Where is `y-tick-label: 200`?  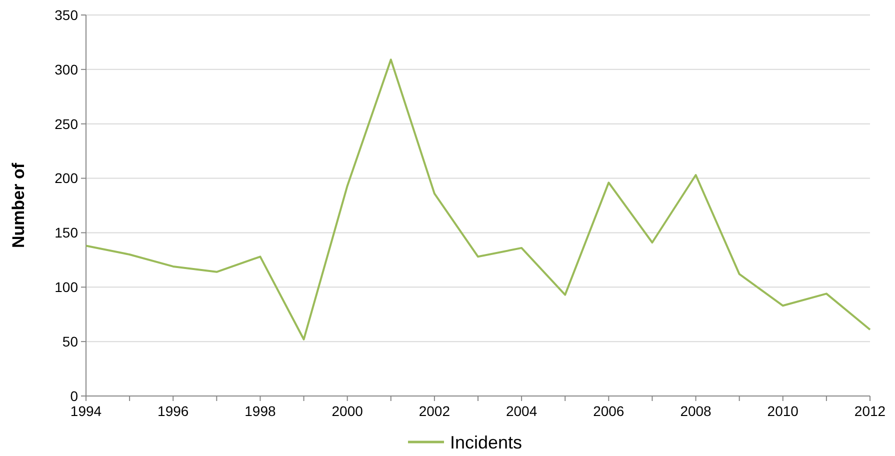 y-tick-label: 200 is located at coordinates (66, 178).